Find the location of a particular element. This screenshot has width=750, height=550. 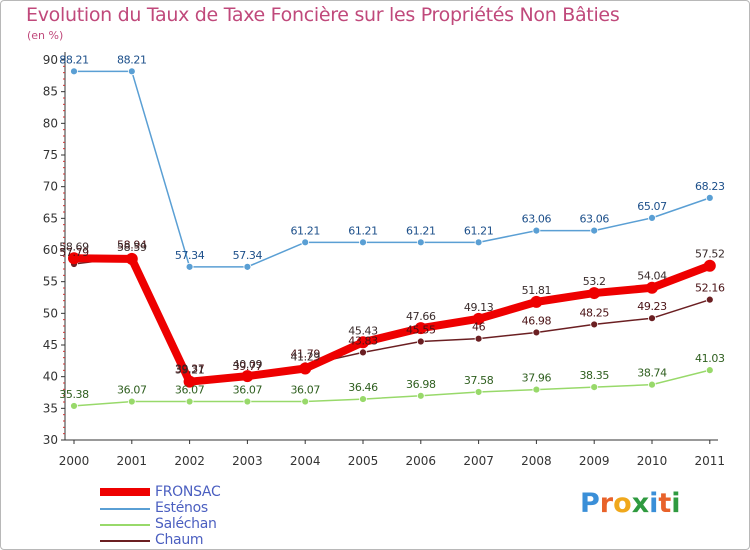

data-label: 37.58 is located at coordinates (479, 380).